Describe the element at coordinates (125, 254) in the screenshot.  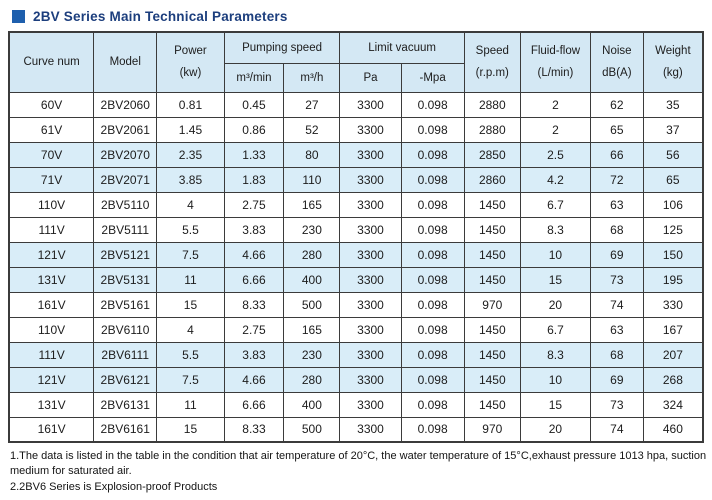
I see `cell-model: 2BV5121` at that location.